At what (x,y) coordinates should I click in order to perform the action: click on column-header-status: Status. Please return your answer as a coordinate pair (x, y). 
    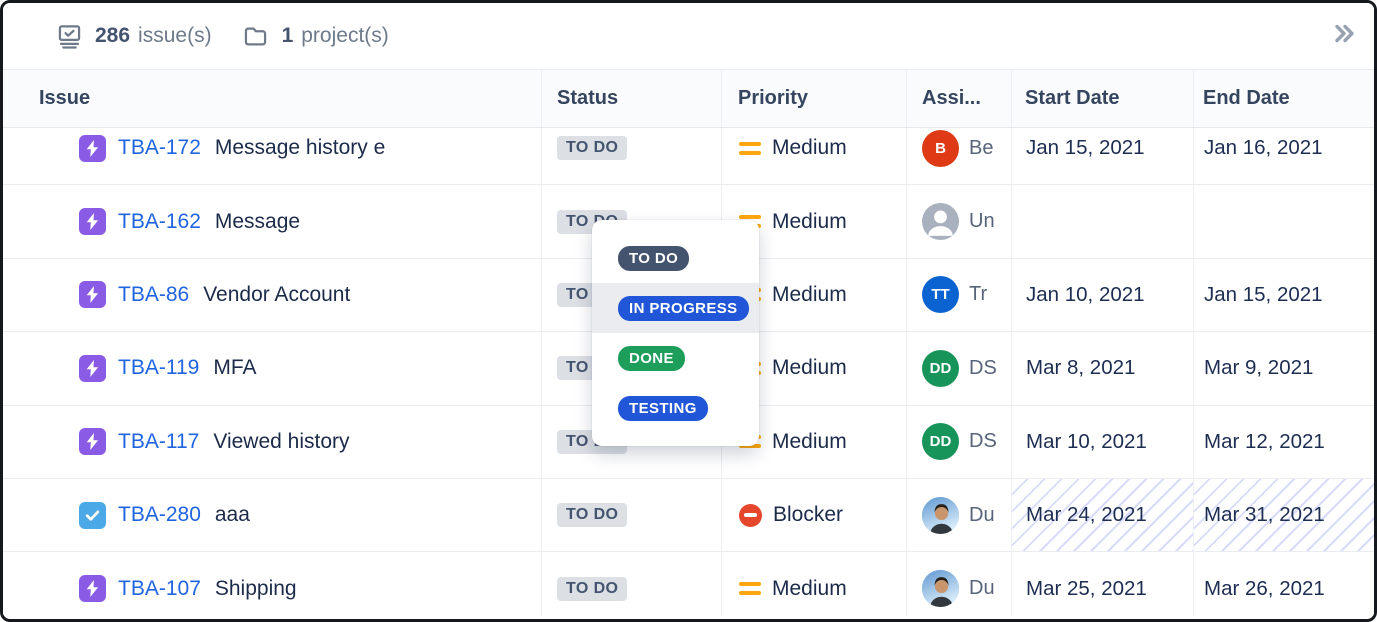
    Looking at the image, I should click on (631, 98).